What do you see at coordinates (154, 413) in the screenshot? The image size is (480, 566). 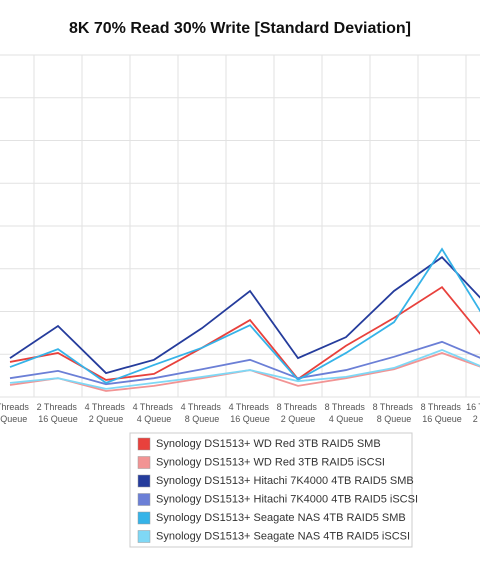 I see `x-tick-label: 4 Threads 4 Queue` at bounding box center [154, 413].